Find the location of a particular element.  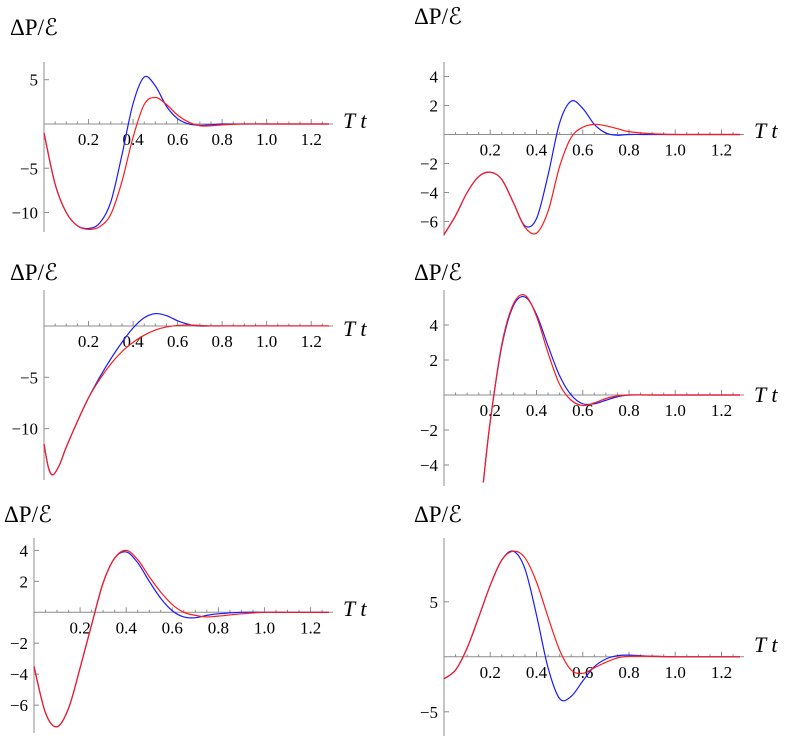

chart-panel-4: ΔP/ℰ T t 0.2 0.4 0.6 0.8 1.0 1.2 4 2 −2 −4 is located at coordinates (596, 373).